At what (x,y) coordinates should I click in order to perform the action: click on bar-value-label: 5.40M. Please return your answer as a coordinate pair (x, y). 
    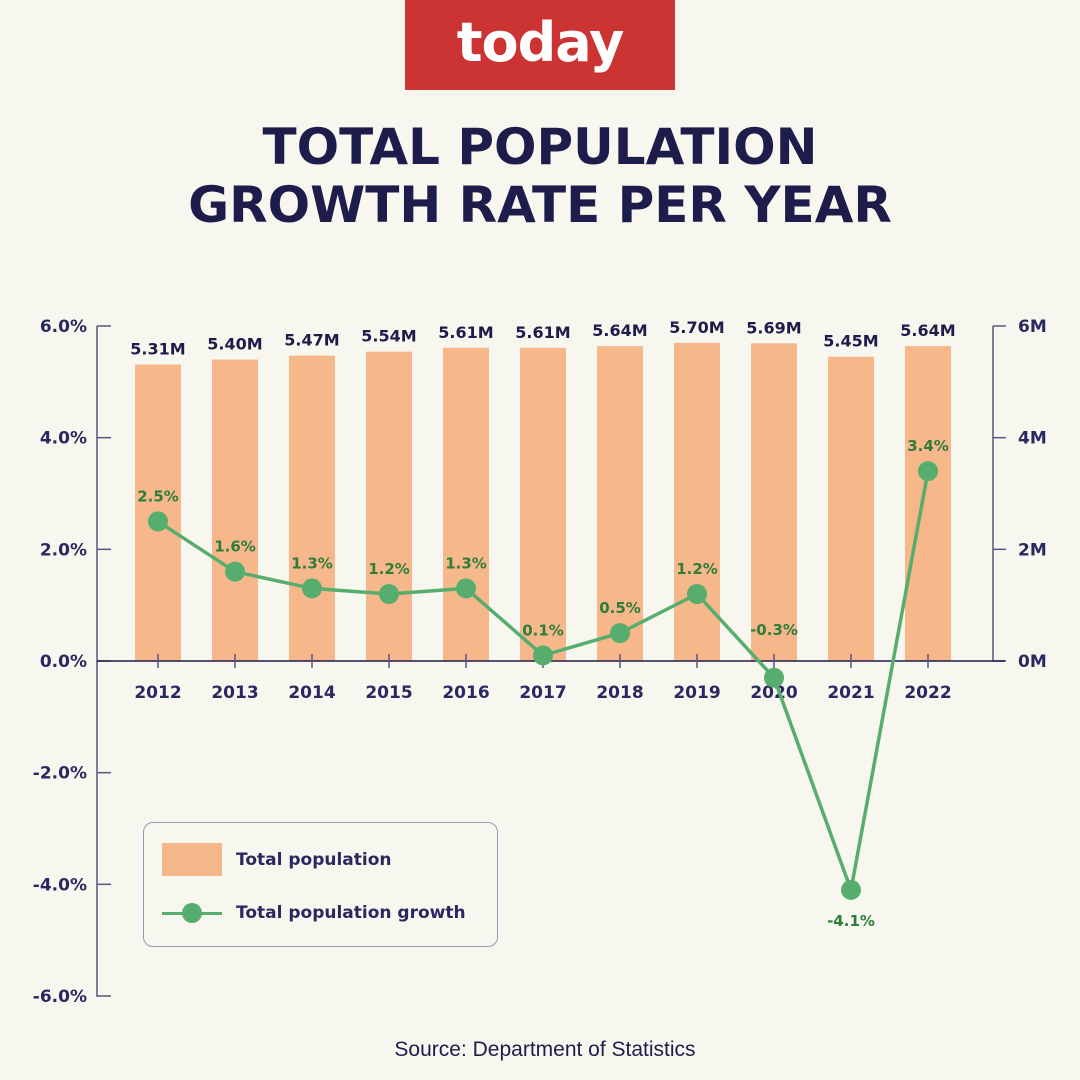
    Looking at the image, I should click on (234, 344).